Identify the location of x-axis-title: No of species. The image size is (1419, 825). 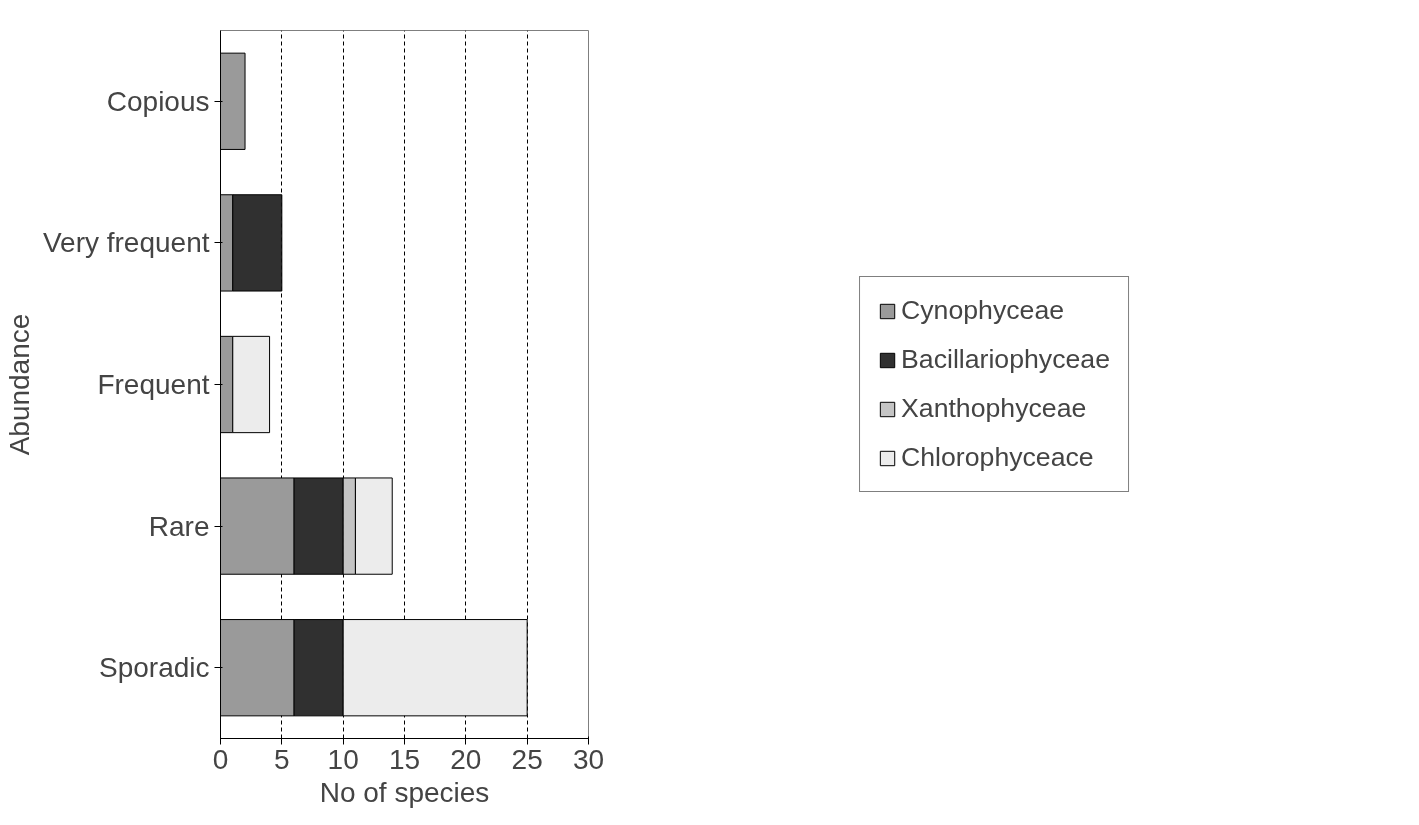
(404, 792).